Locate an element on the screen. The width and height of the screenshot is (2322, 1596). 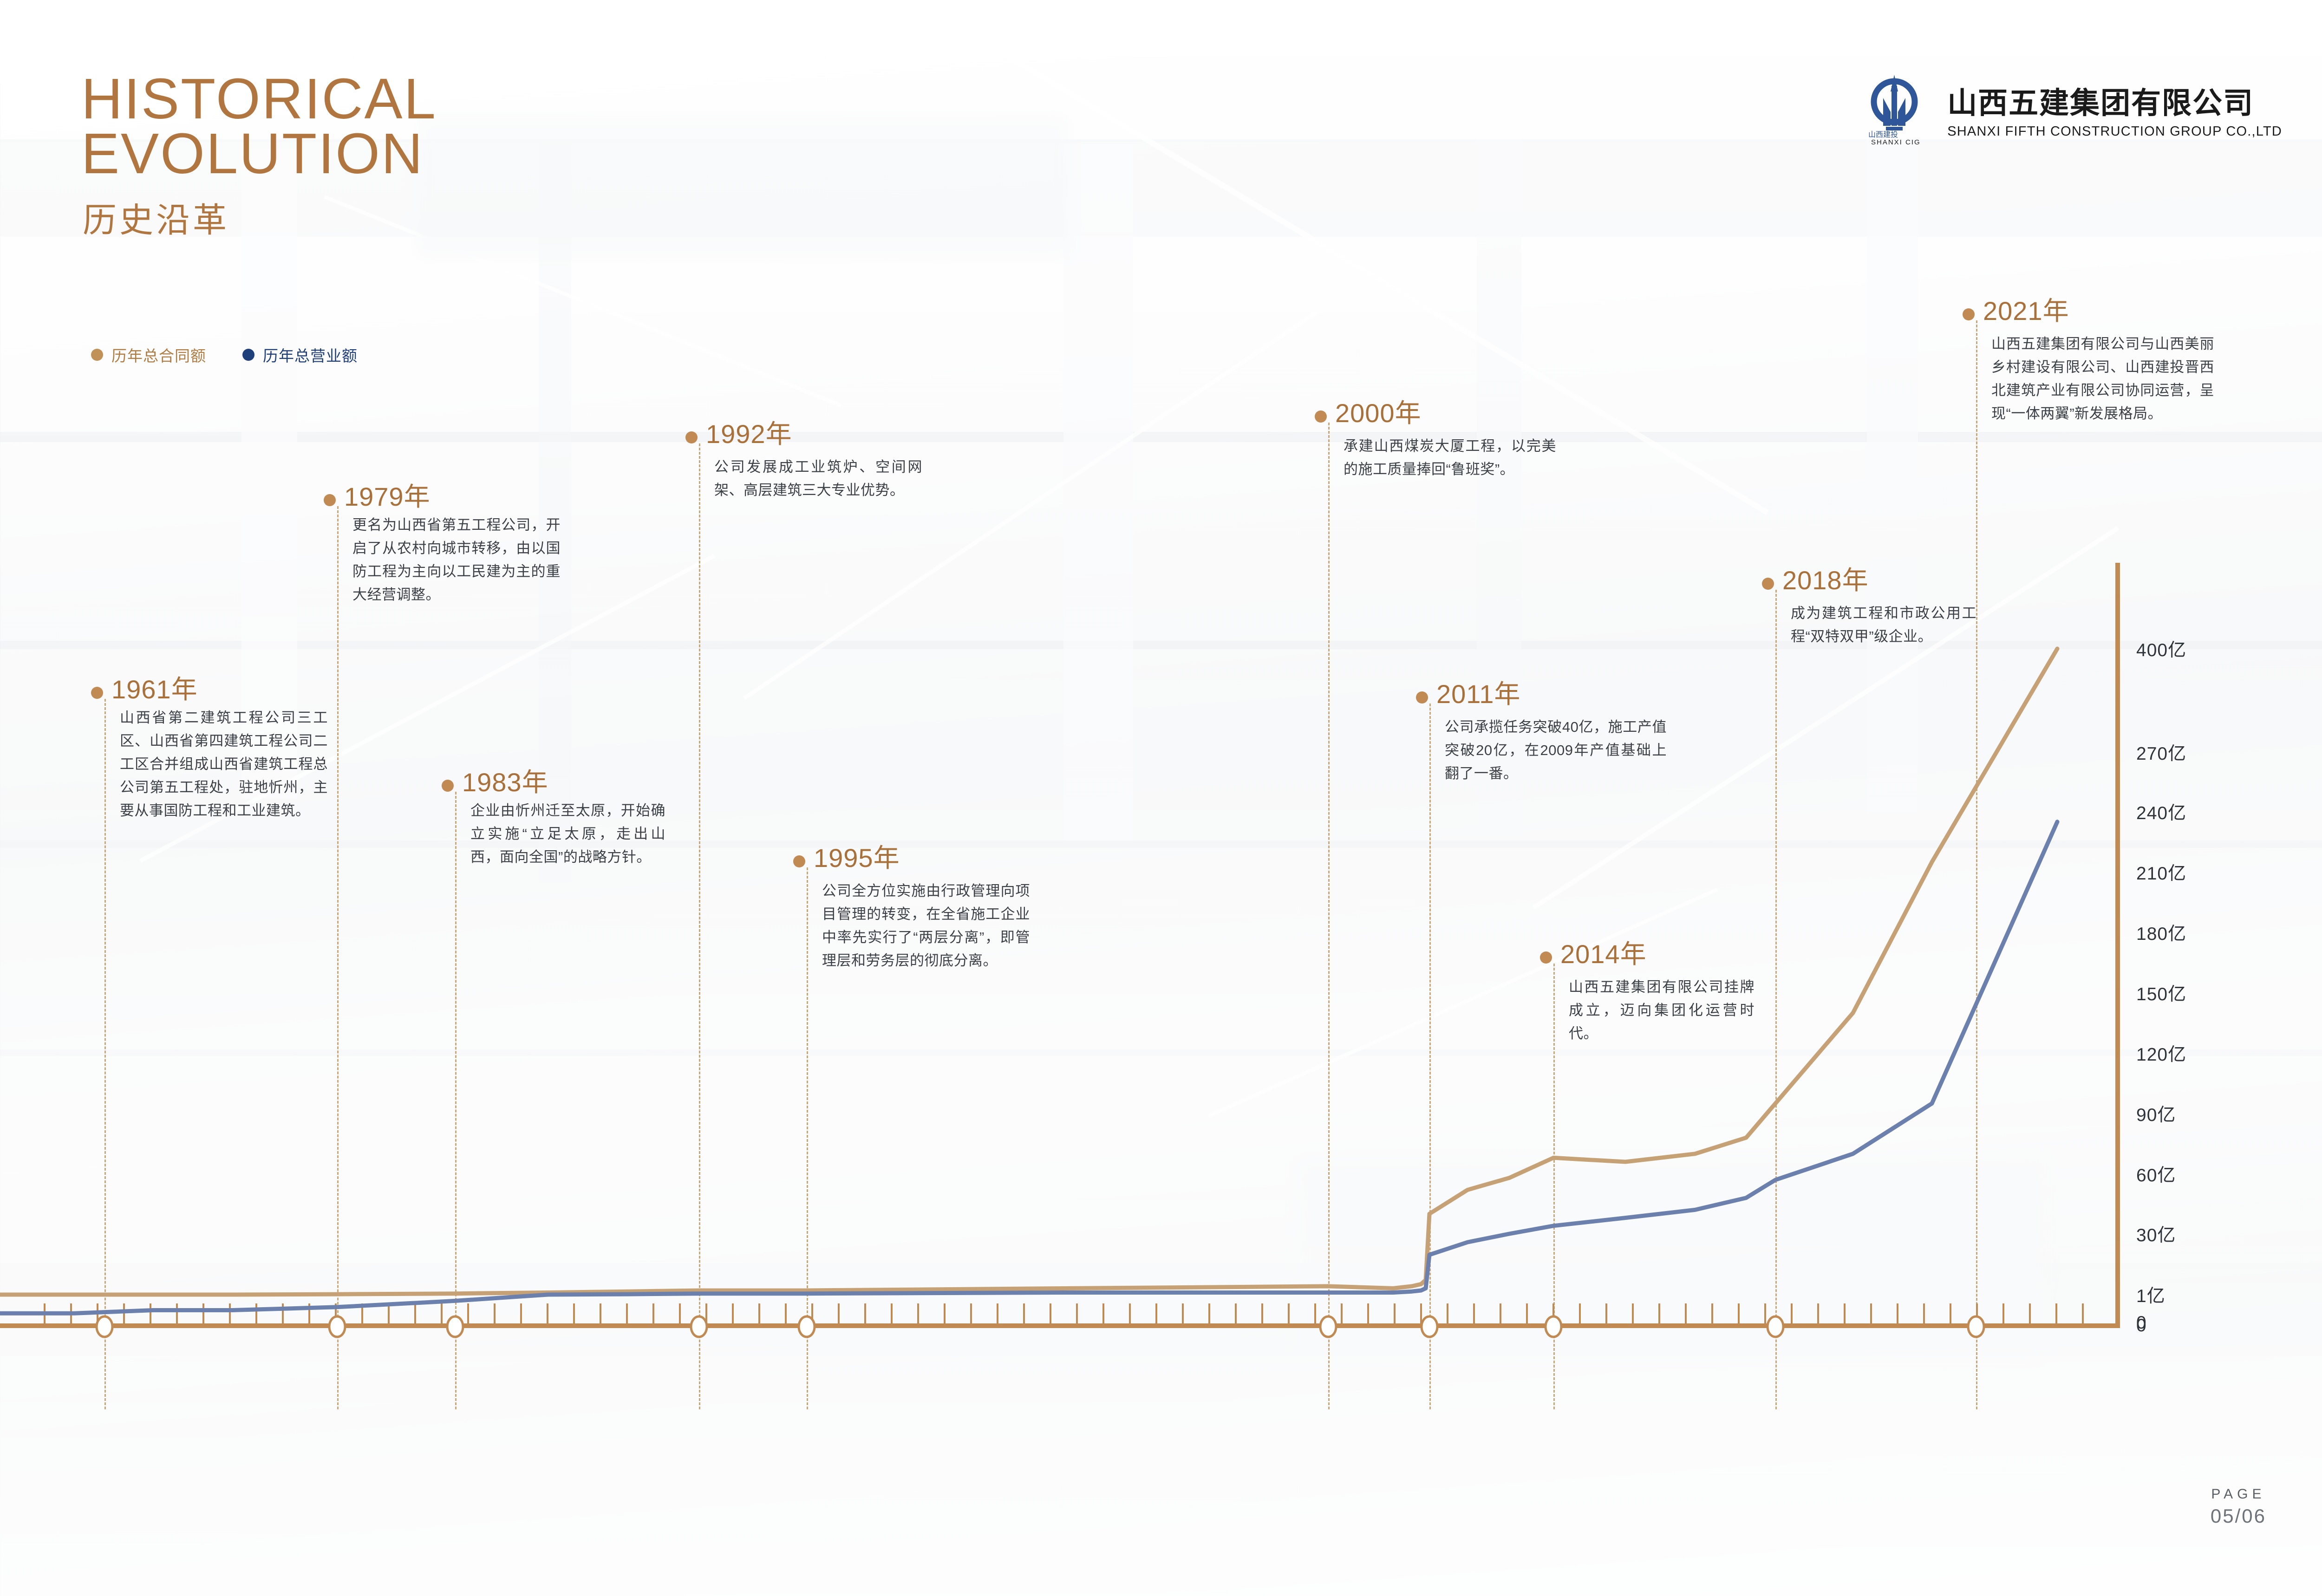
y-axis-tick-label: 90亿 is located at coordinates (2156, 1115).